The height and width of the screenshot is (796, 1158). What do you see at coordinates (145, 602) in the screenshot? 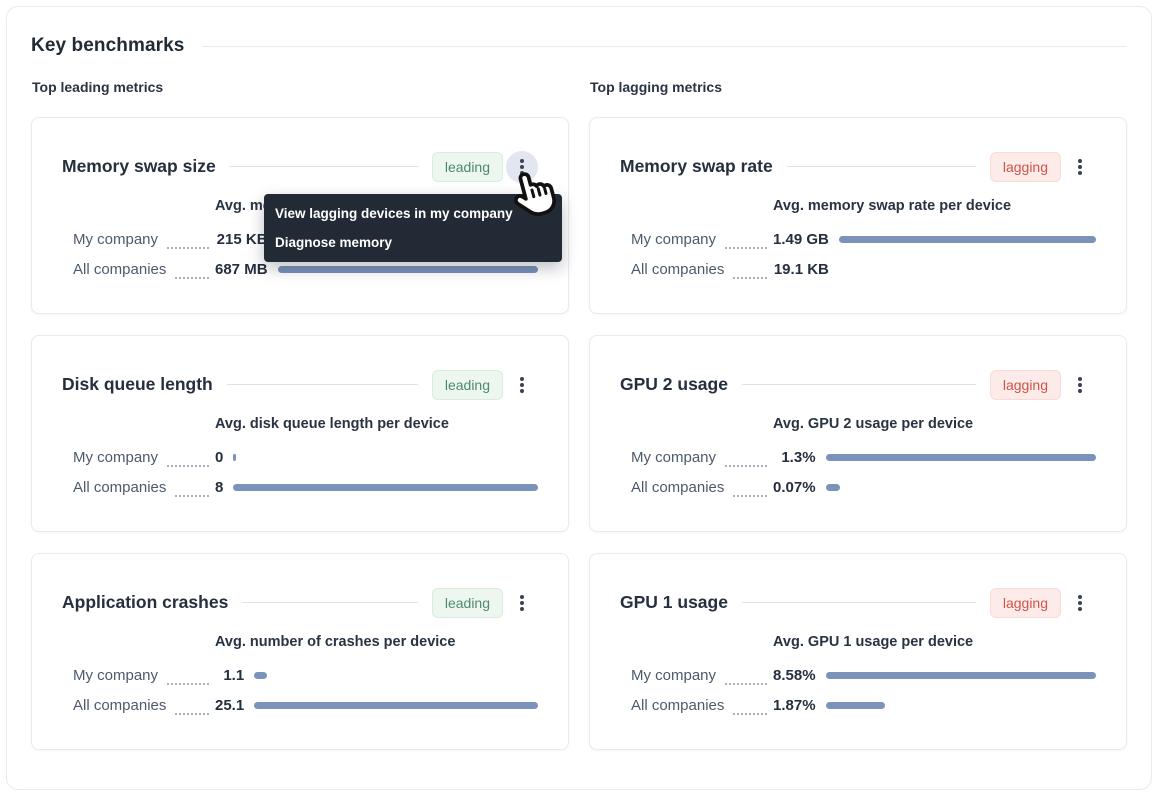
I see `card-title: Application crashes` at bounding box center [145, 602].